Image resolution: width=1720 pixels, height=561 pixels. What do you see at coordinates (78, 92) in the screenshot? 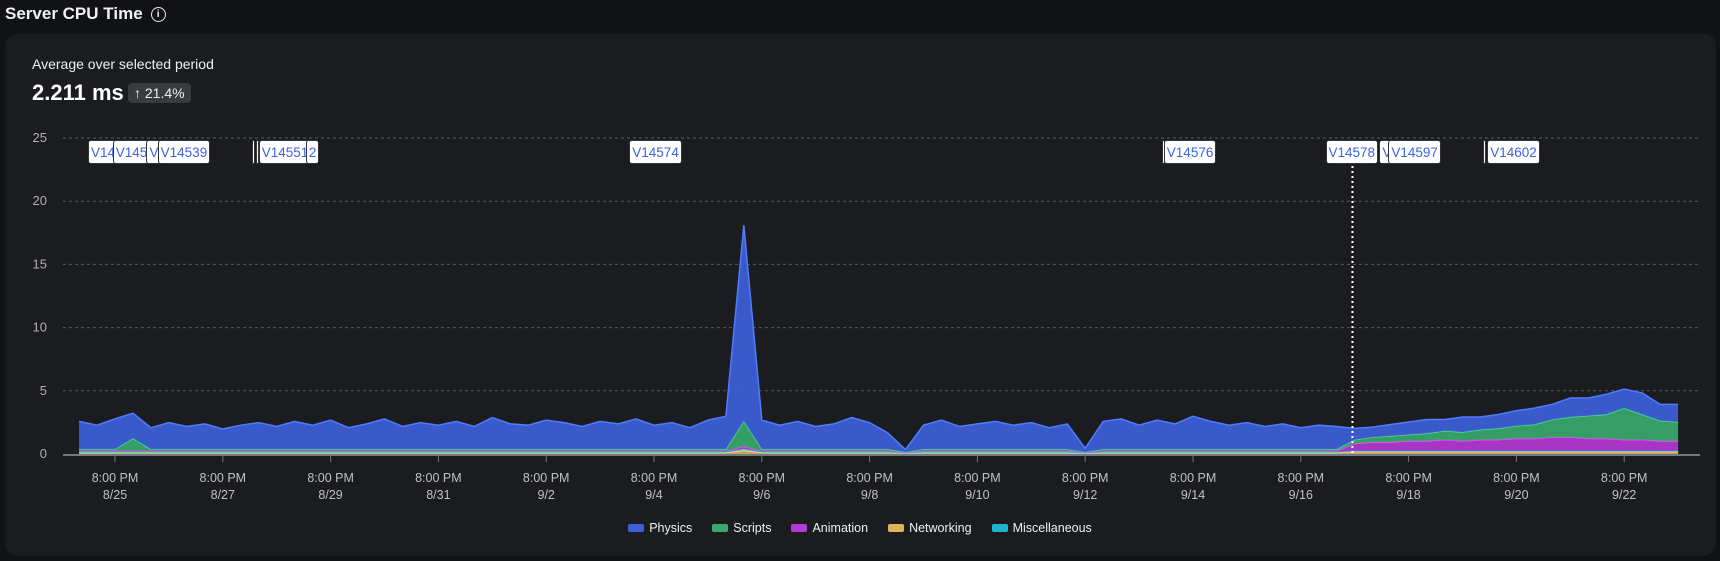
I see `average-value: 2.211 ms` at bounding box center [78, 92].